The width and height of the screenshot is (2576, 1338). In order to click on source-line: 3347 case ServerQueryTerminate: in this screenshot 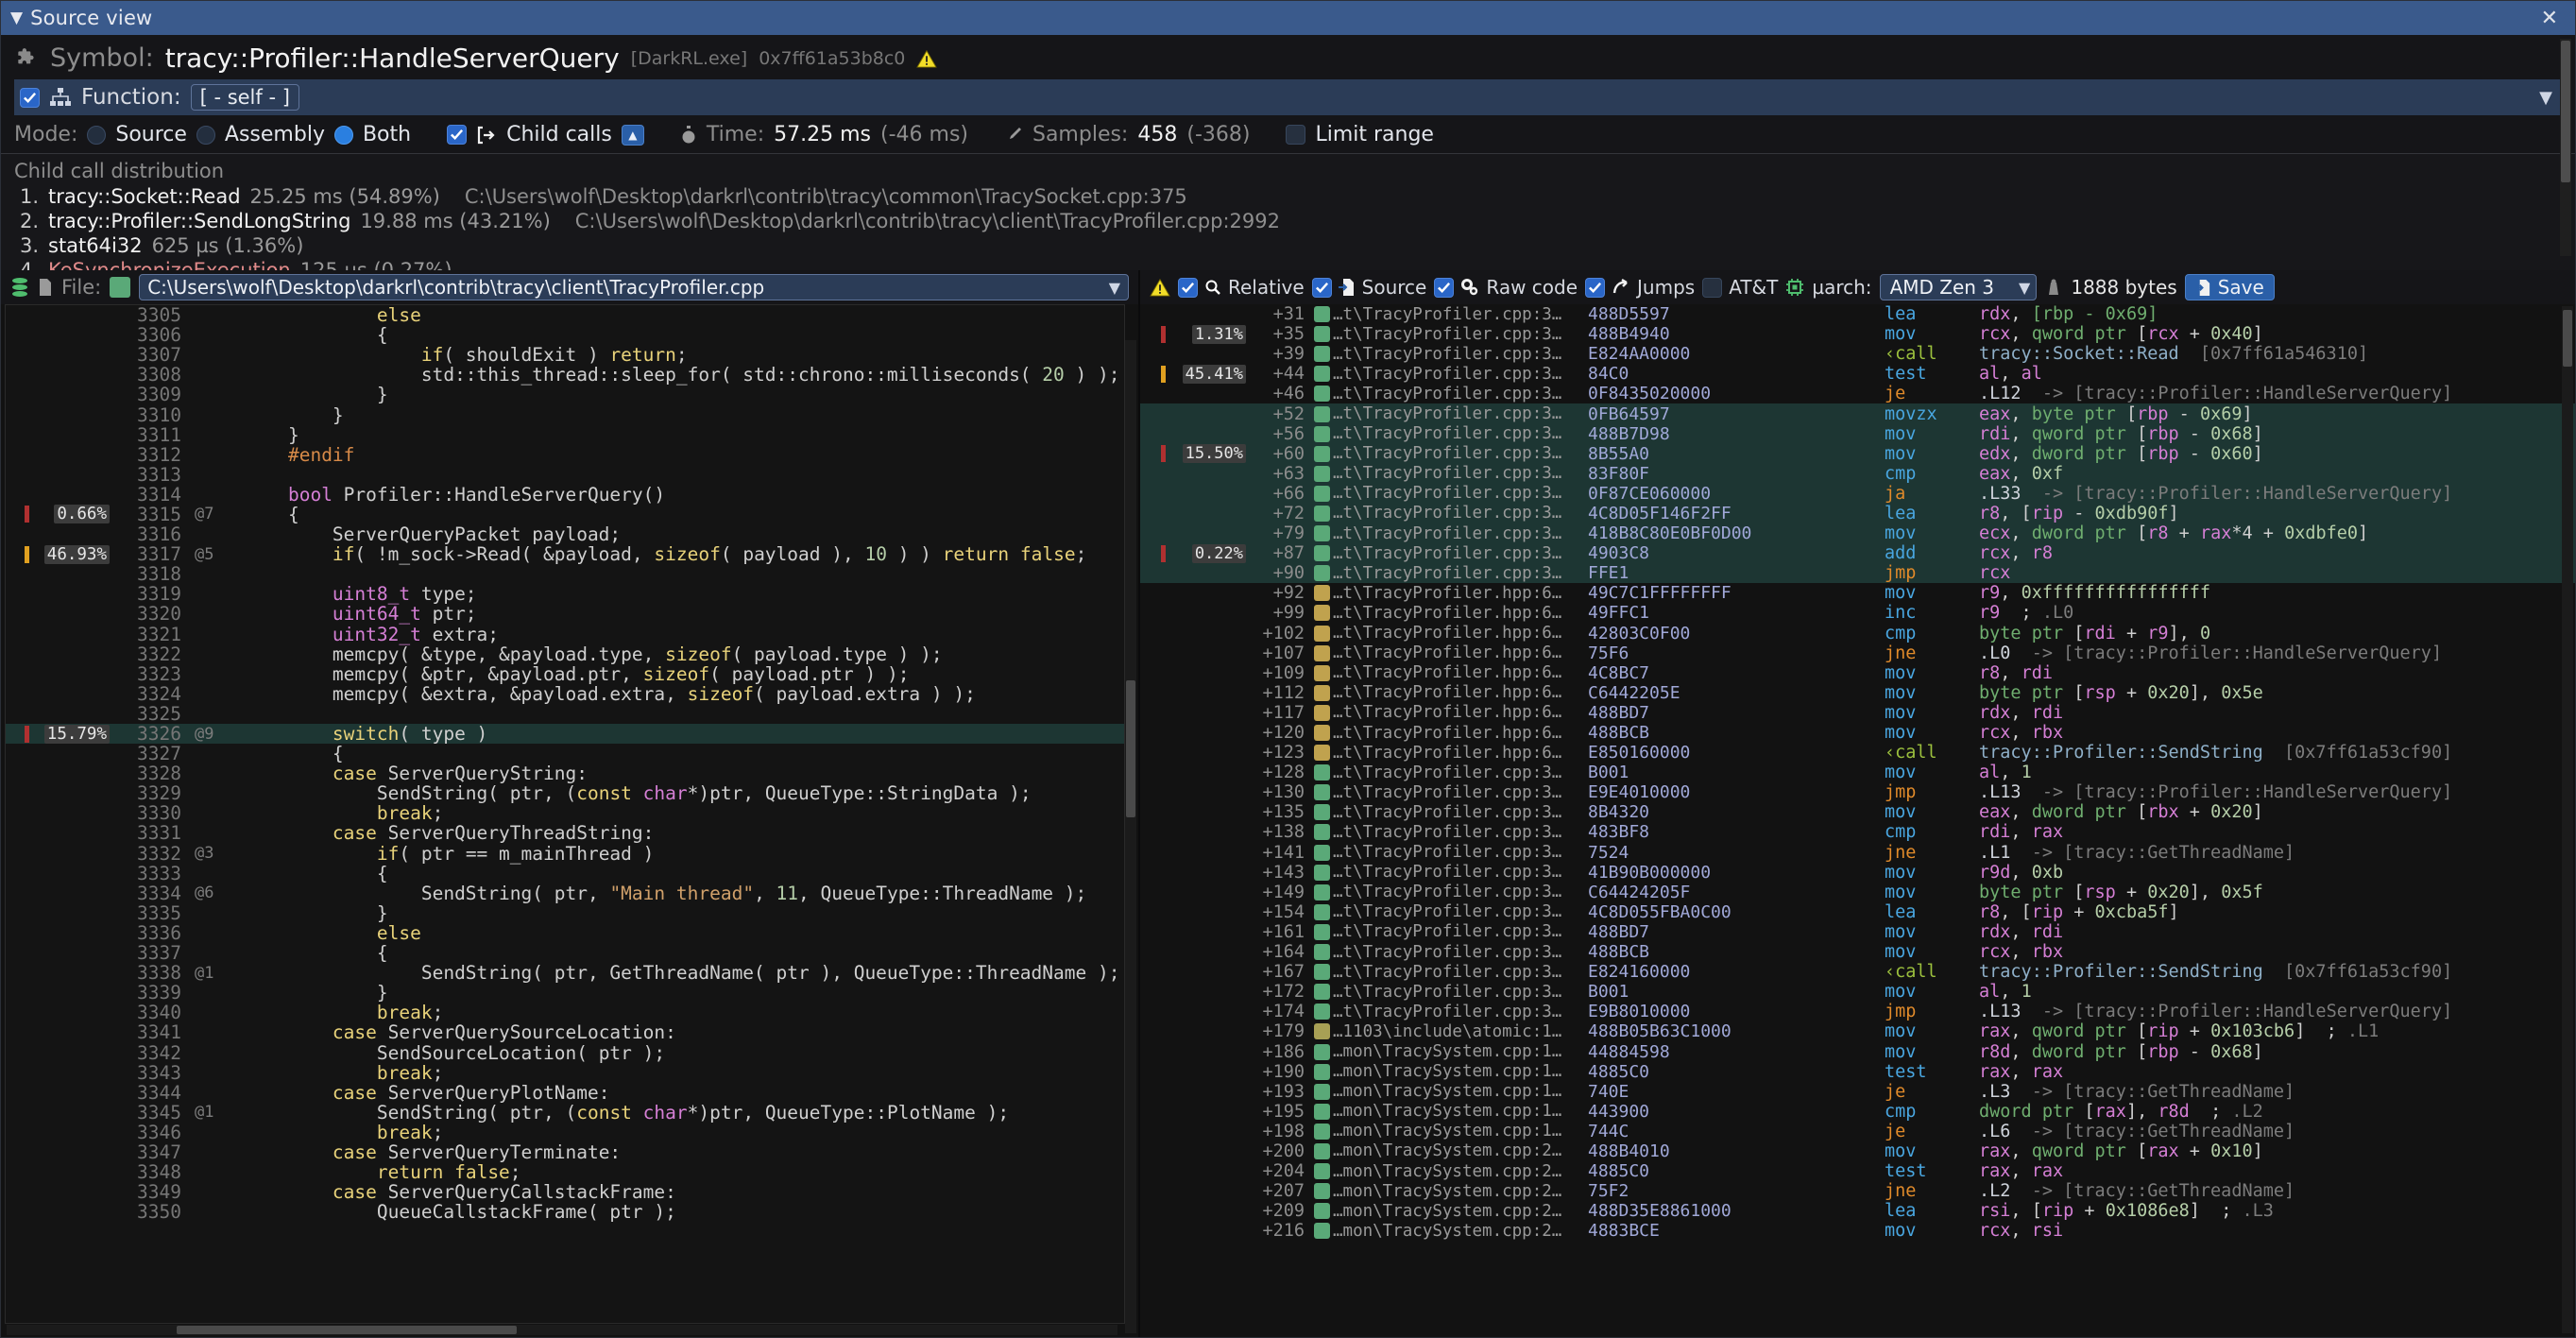, I will do `click(565, 1152)`.